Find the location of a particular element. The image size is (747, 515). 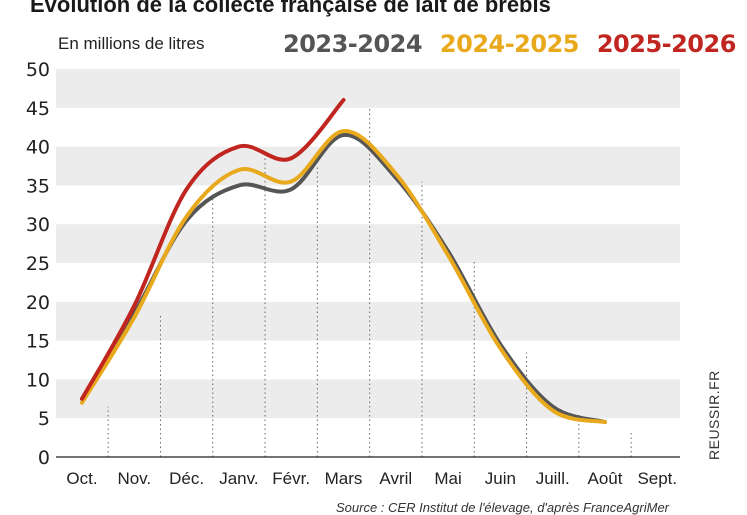

y-tick-label: 10 is located at coordinates (38, 380).